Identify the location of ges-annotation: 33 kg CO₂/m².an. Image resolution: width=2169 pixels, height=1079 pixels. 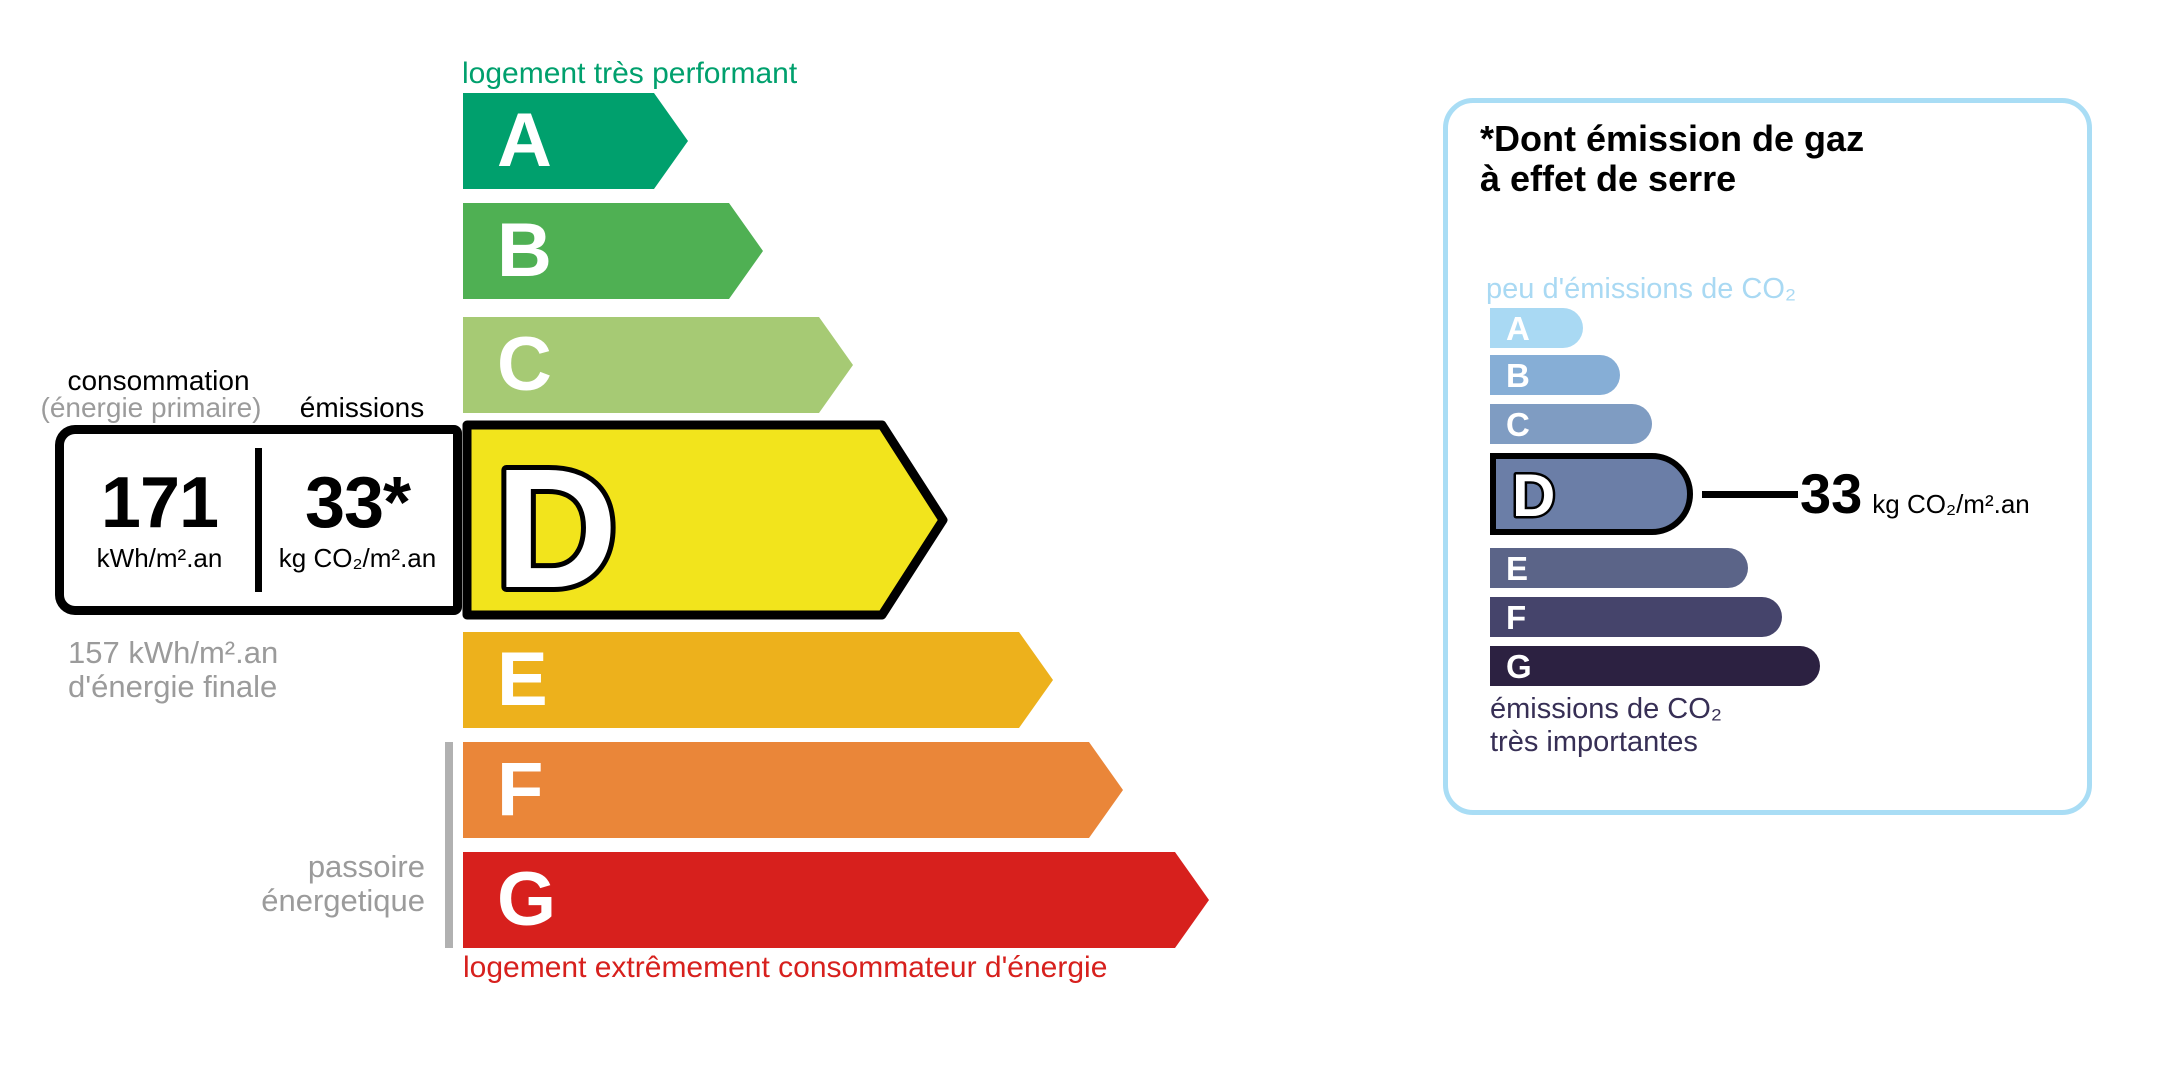
(1915, 494).